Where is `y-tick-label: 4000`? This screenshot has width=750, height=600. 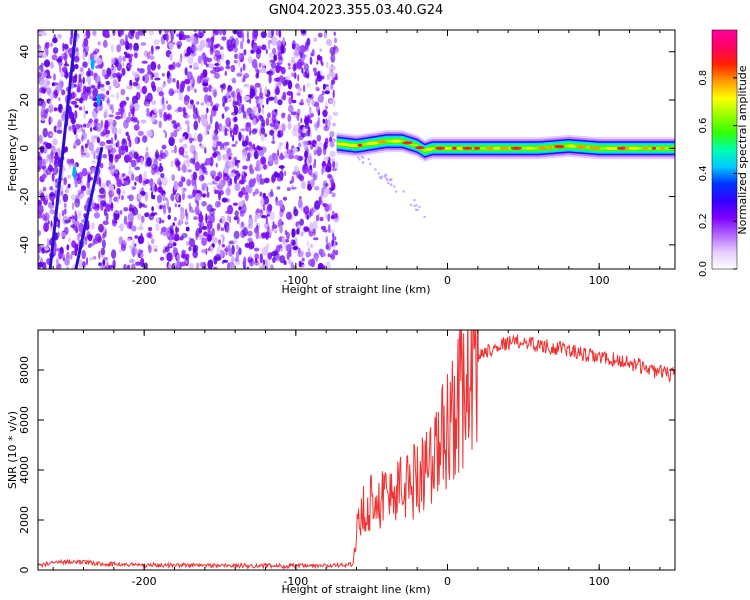
y-tick-label: 4000 is located at coordinates (24, 470).